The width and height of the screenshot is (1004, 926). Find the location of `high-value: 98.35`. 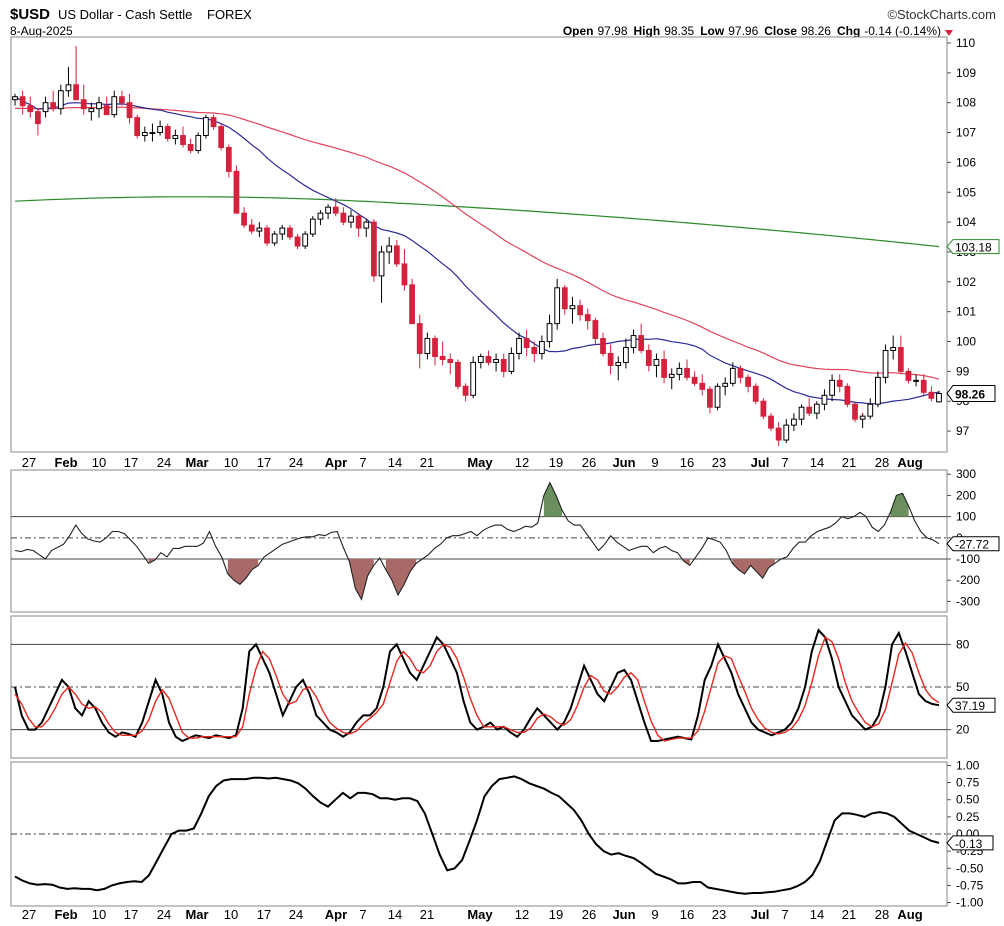

high-value: 98.35 is located at coordinates (679, 31).